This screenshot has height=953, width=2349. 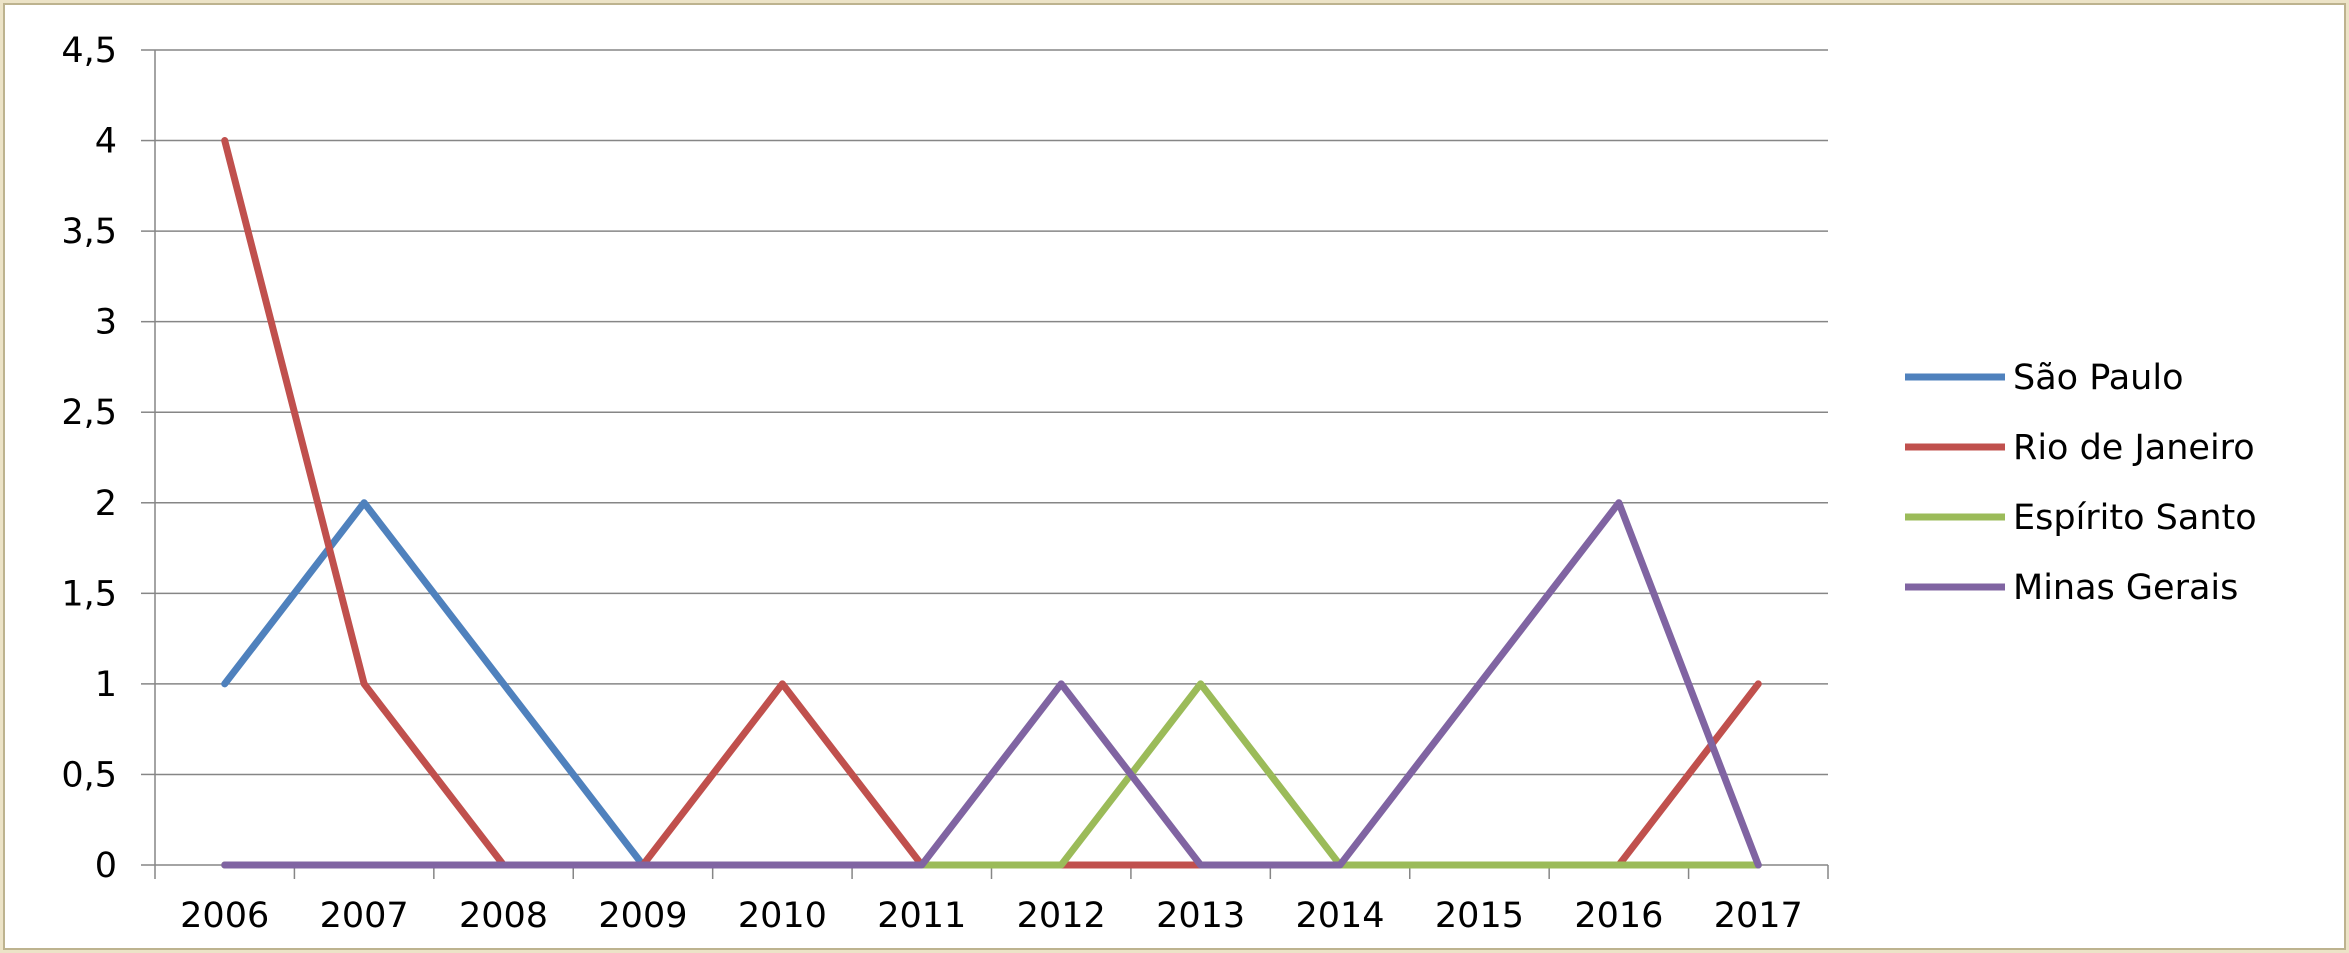 I want to click on x-tick-label: 2009, so click(x=642, y=916).